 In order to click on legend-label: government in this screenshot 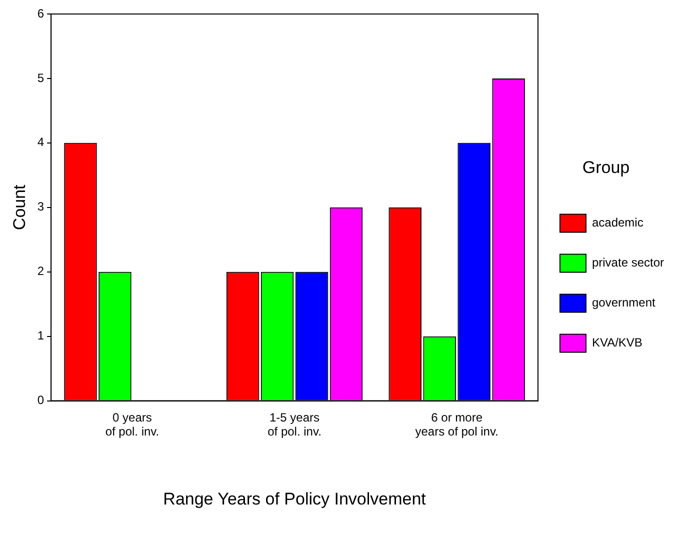, I will do `click(624, 303)`.